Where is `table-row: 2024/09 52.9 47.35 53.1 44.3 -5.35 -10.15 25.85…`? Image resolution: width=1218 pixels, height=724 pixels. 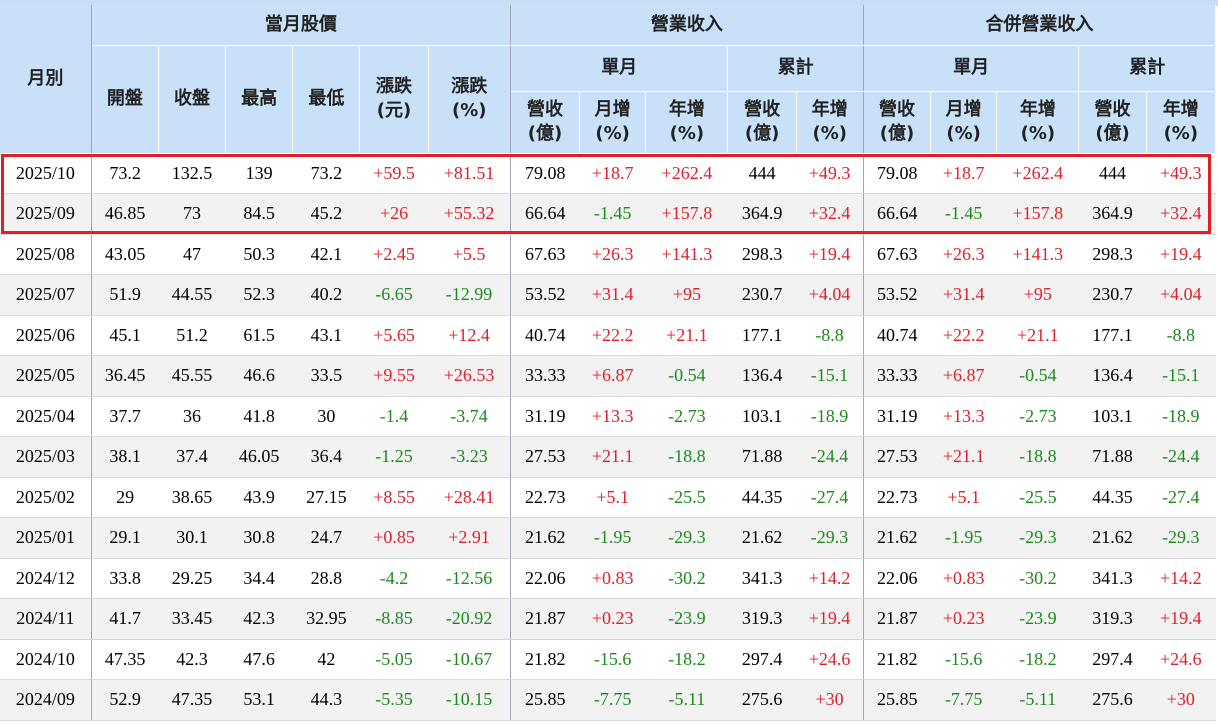 table-row: 2024/09 52.9 47.35 53.1 44.3 -5.35 -10.15 25.85… is located at coordinates (608, 700).